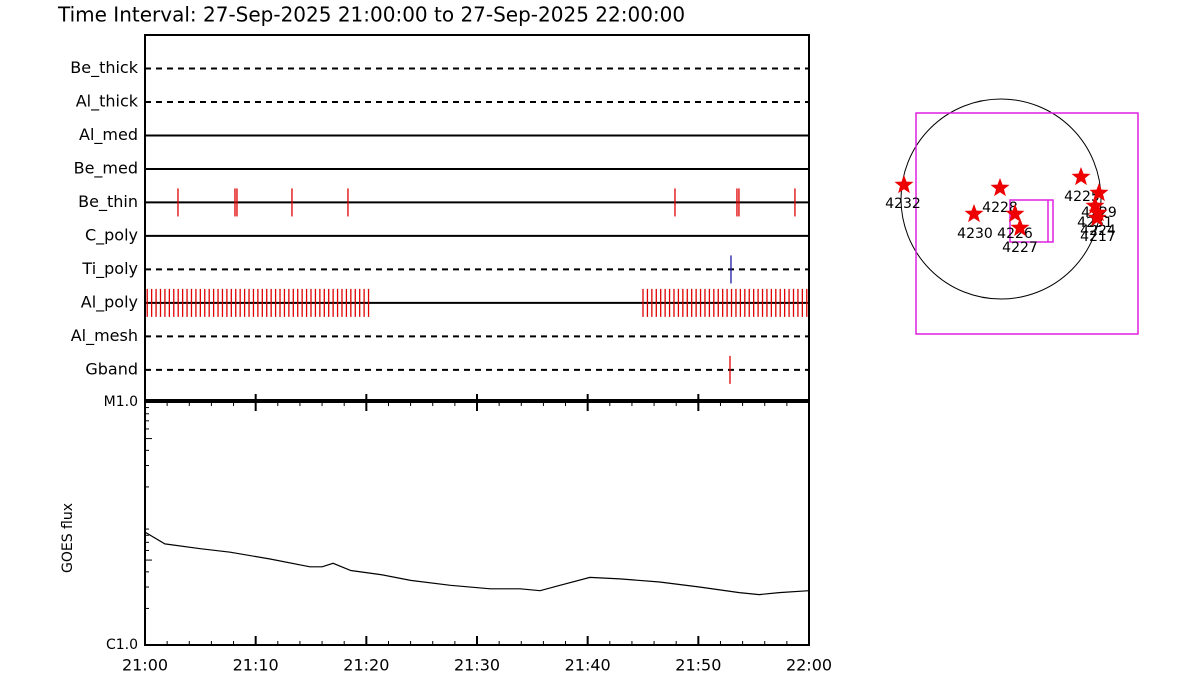 This screenshot has height=700, width=1200. I want to click on row-label: Be_thick, so click(104, 68).